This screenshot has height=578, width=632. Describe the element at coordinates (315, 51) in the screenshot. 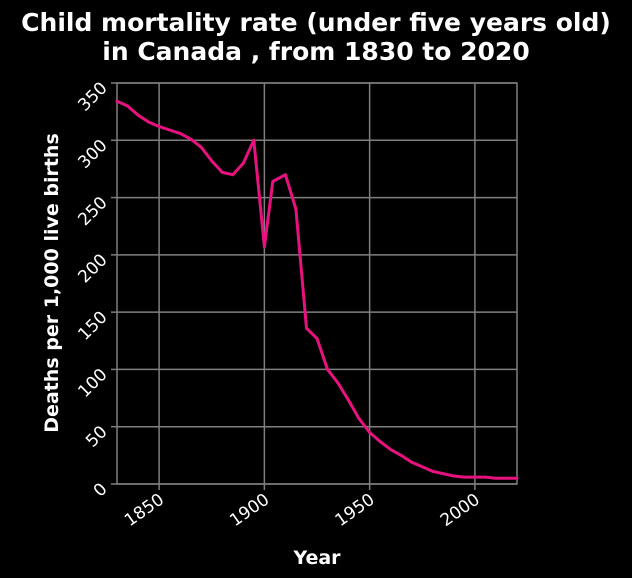

I see `chart-title-line-2: in Canada , from 1830 to 2020` at that location.